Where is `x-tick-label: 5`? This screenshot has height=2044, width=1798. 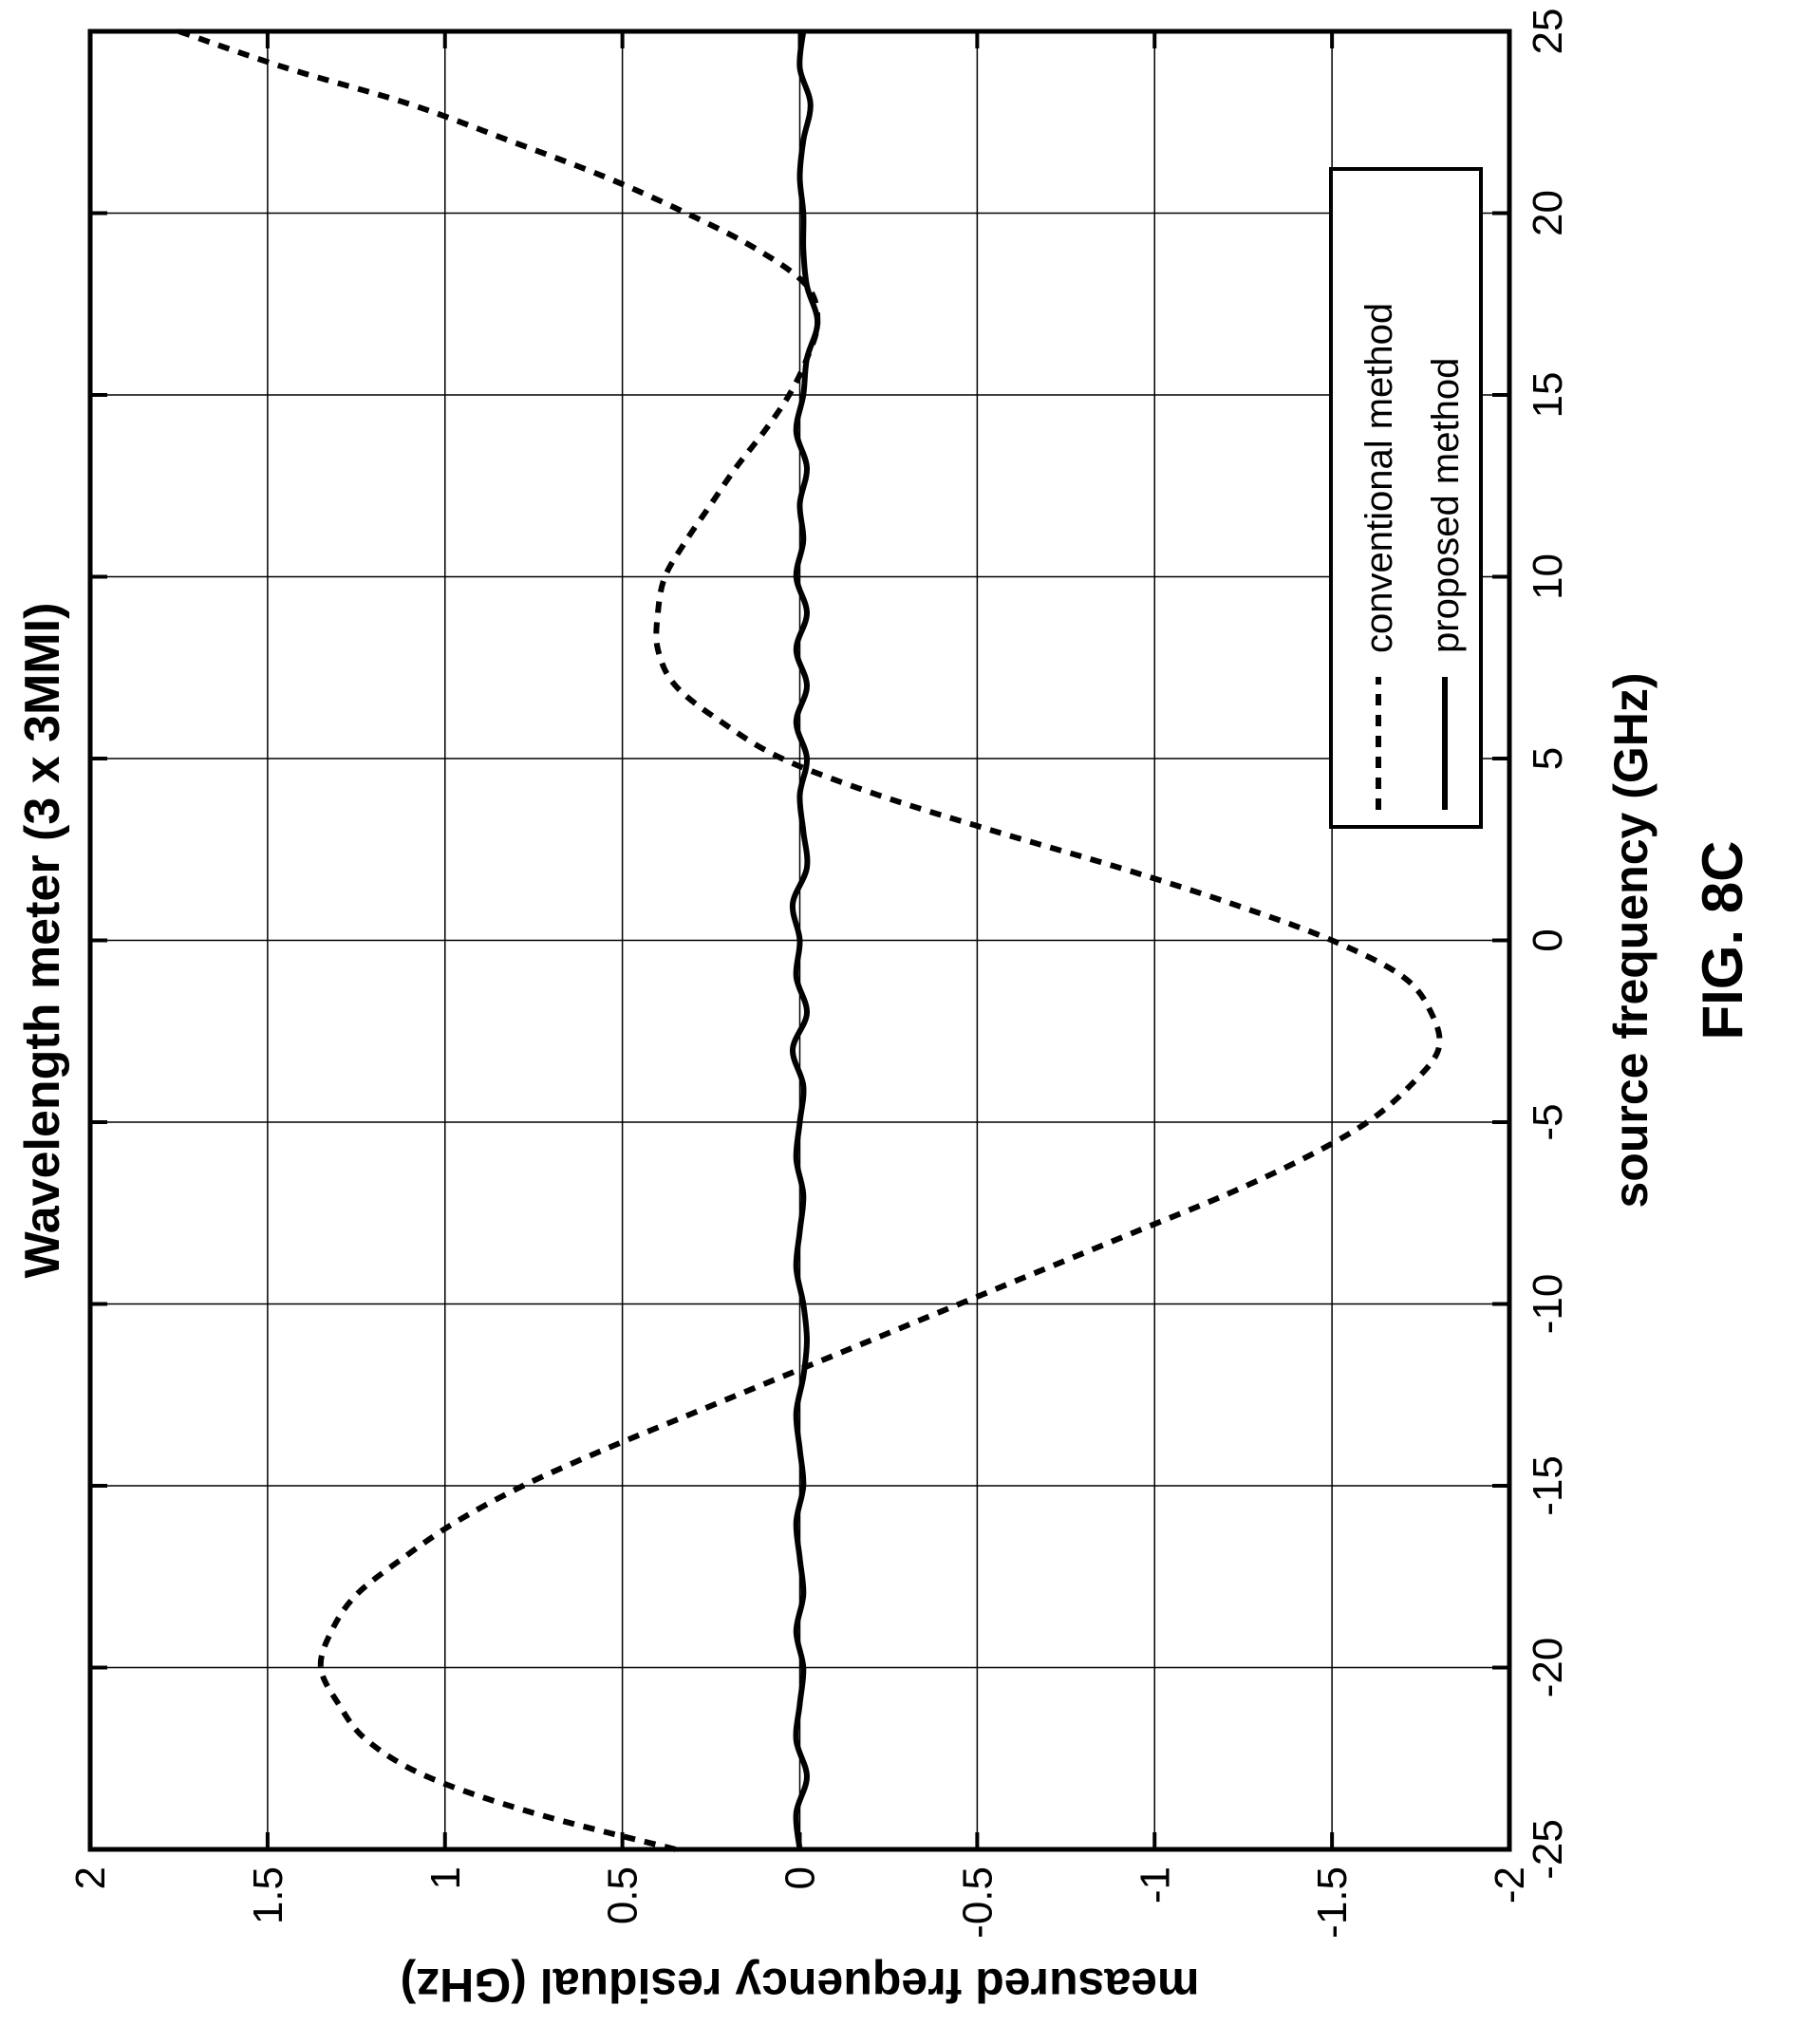
x-tick-label: 5 is located at coordinates (1548, 759).